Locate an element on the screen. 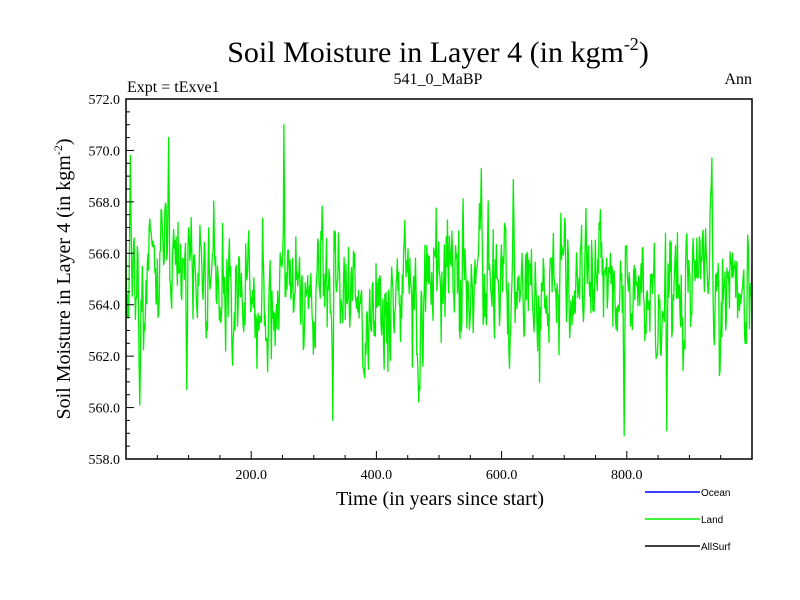 This screenshot has width=800, height=600. legend-label-ocean: Ocean is located at coordinates (715, 493).